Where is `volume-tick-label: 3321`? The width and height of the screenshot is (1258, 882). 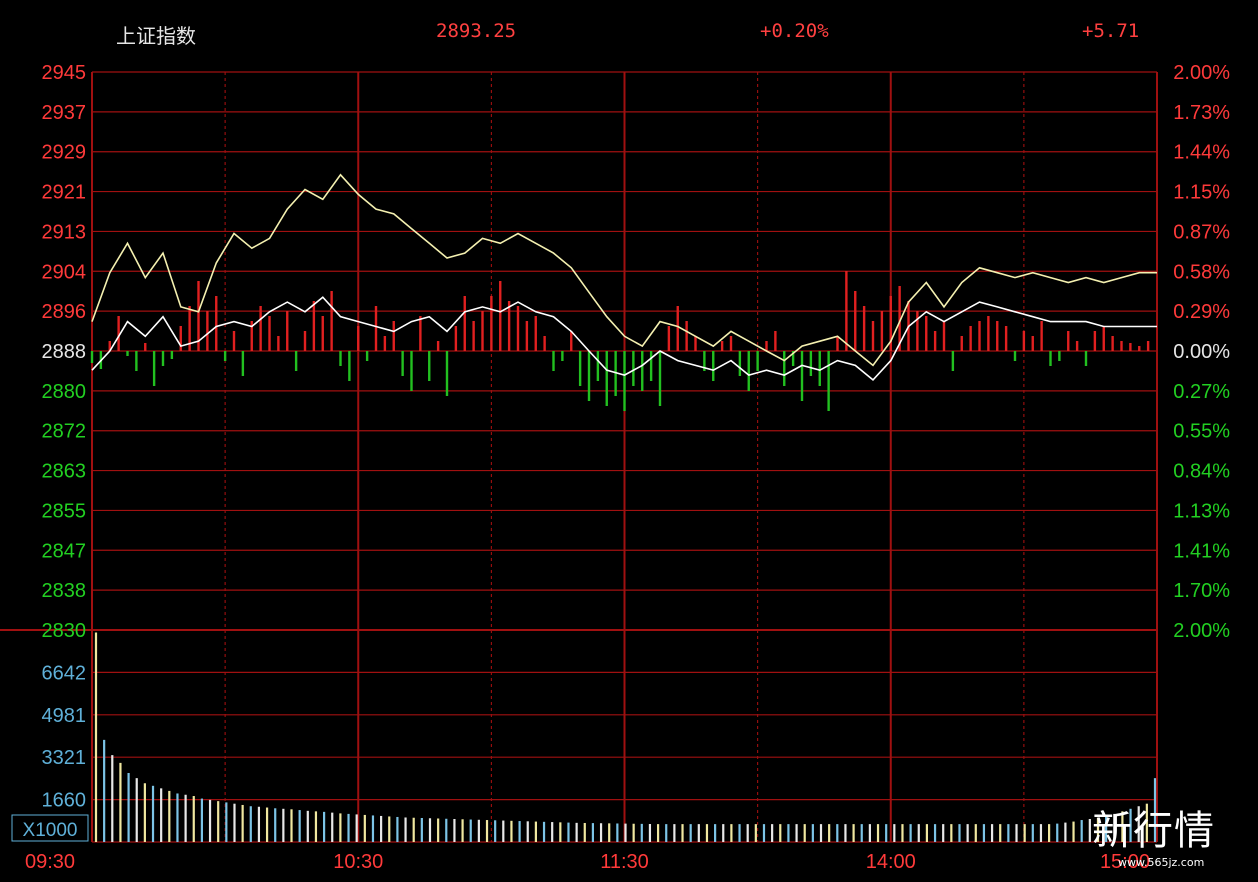
volume-tick-label: 3321 is located at coordinates (64, 758).